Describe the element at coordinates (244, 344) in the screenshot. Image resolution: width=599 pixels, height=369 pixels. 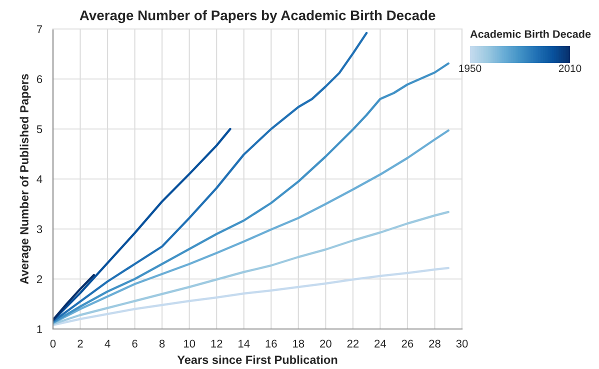
I see `x-tick-label: 14` at that location.